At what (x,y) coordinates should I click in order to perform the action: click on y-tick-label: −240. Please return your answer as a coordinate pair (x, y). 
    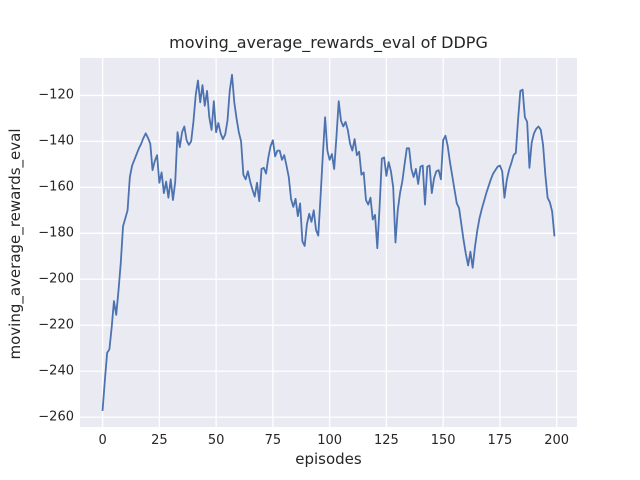
    Looking at the image, I should click on (56, 371).